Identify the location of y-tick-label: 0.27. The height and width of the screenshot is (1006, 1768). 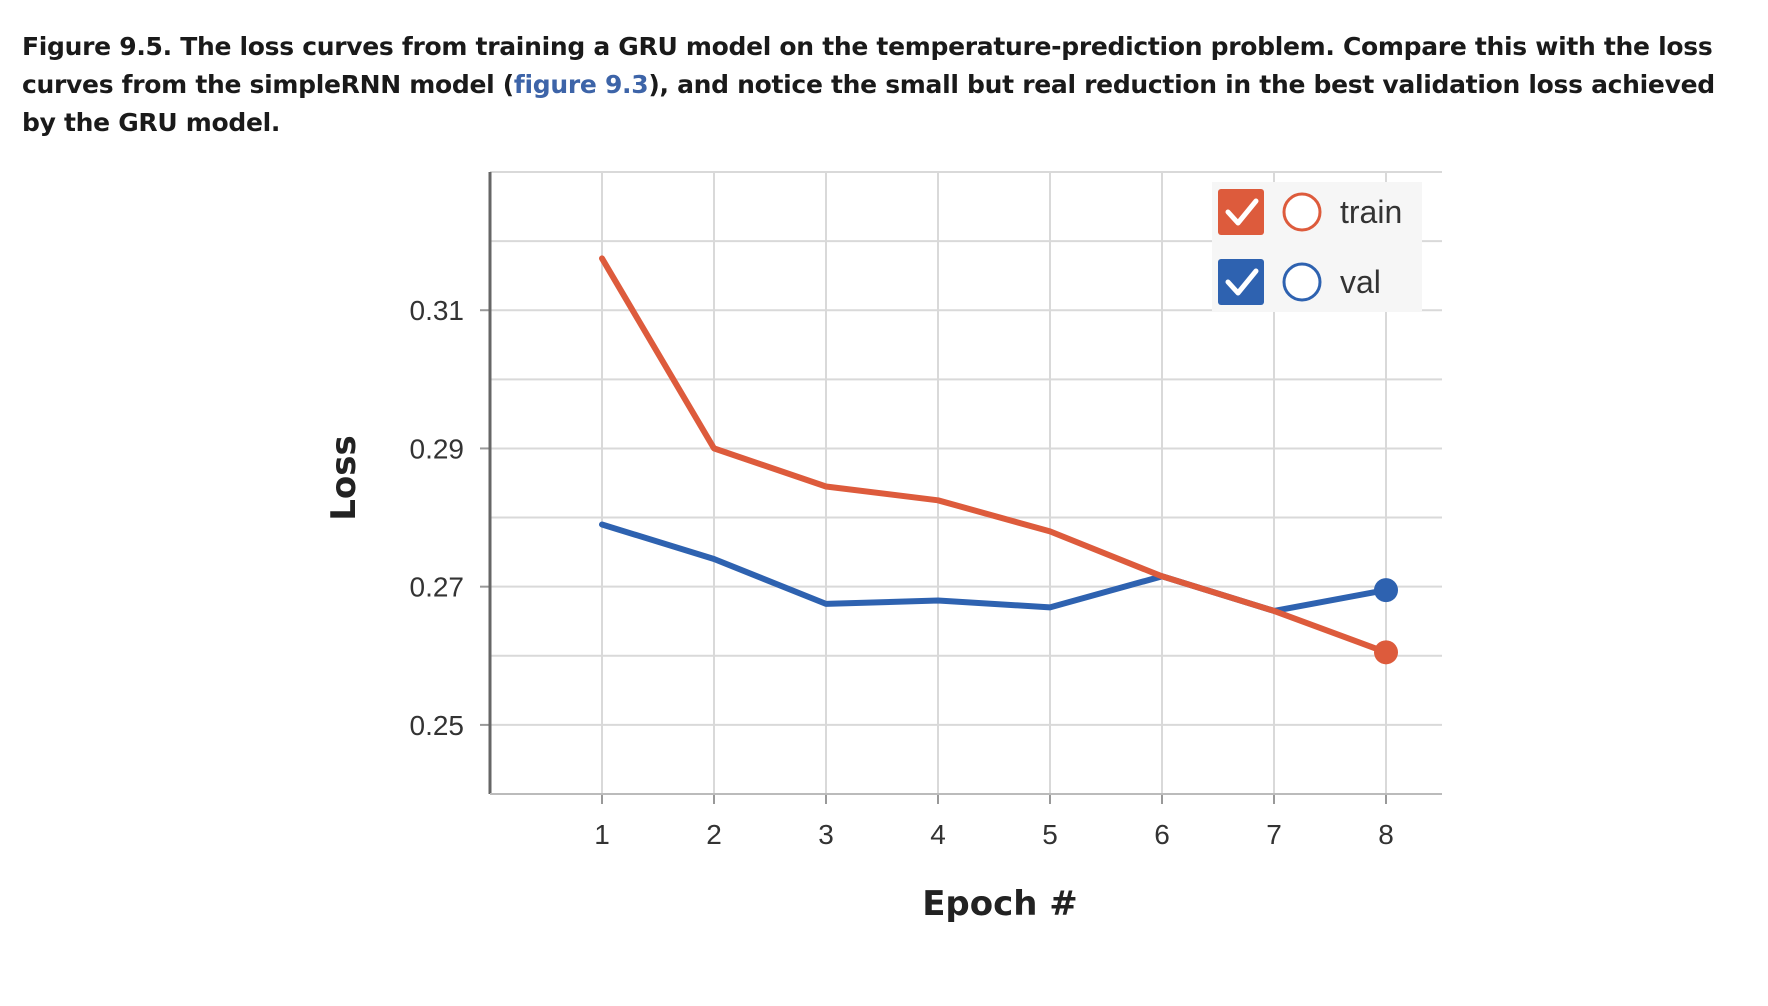
(437, 587).